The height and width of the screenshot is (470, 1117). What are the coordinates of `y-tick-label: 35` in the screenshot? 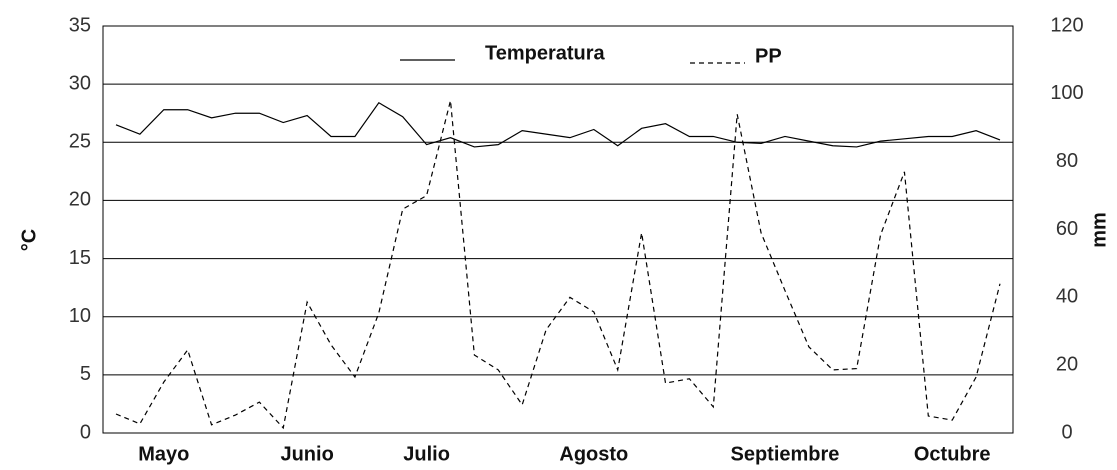 It's located at (80, 25).